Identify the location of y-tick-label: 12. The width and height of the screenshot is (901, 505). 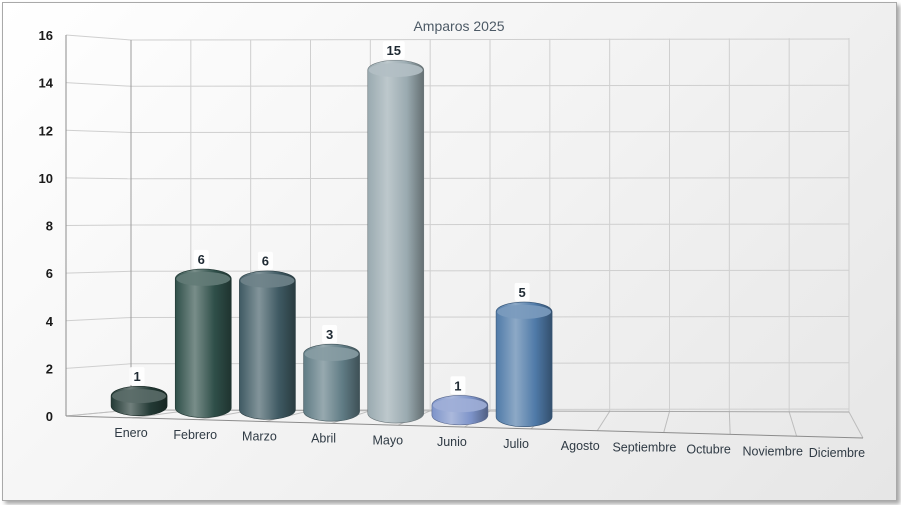
(46, 130).